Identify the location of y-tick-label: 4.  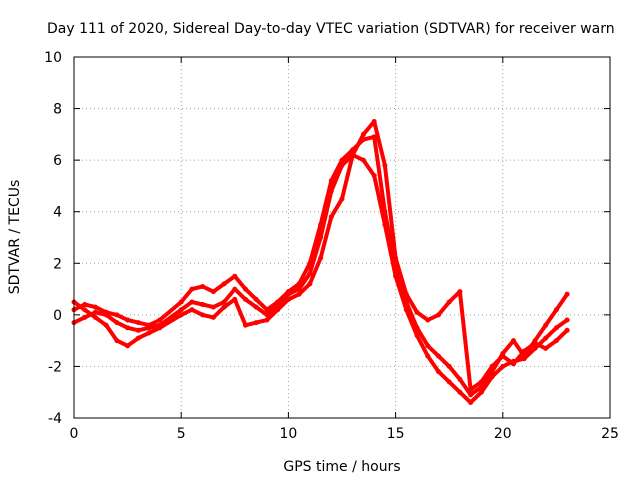
(57, 213).